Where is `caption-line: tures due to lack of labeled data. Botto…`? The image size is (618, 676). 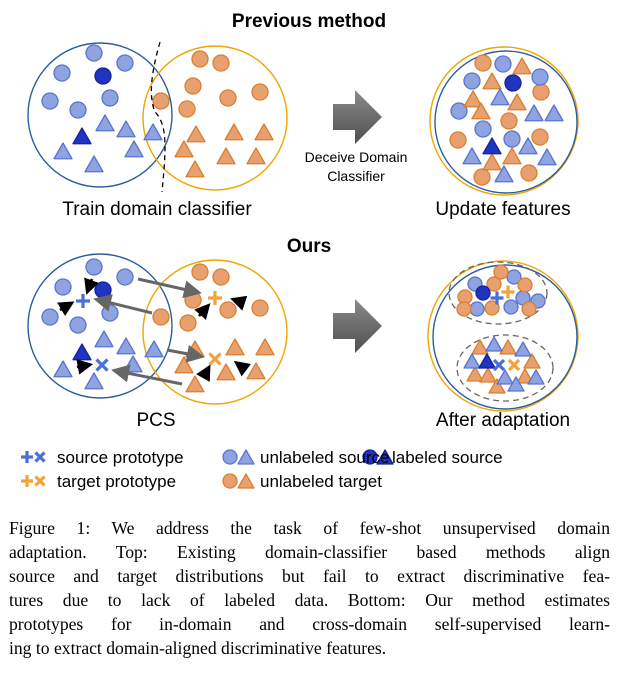 caption-line: tures due to lack of labeled data. Botto… is located at coordinates (309, 600).